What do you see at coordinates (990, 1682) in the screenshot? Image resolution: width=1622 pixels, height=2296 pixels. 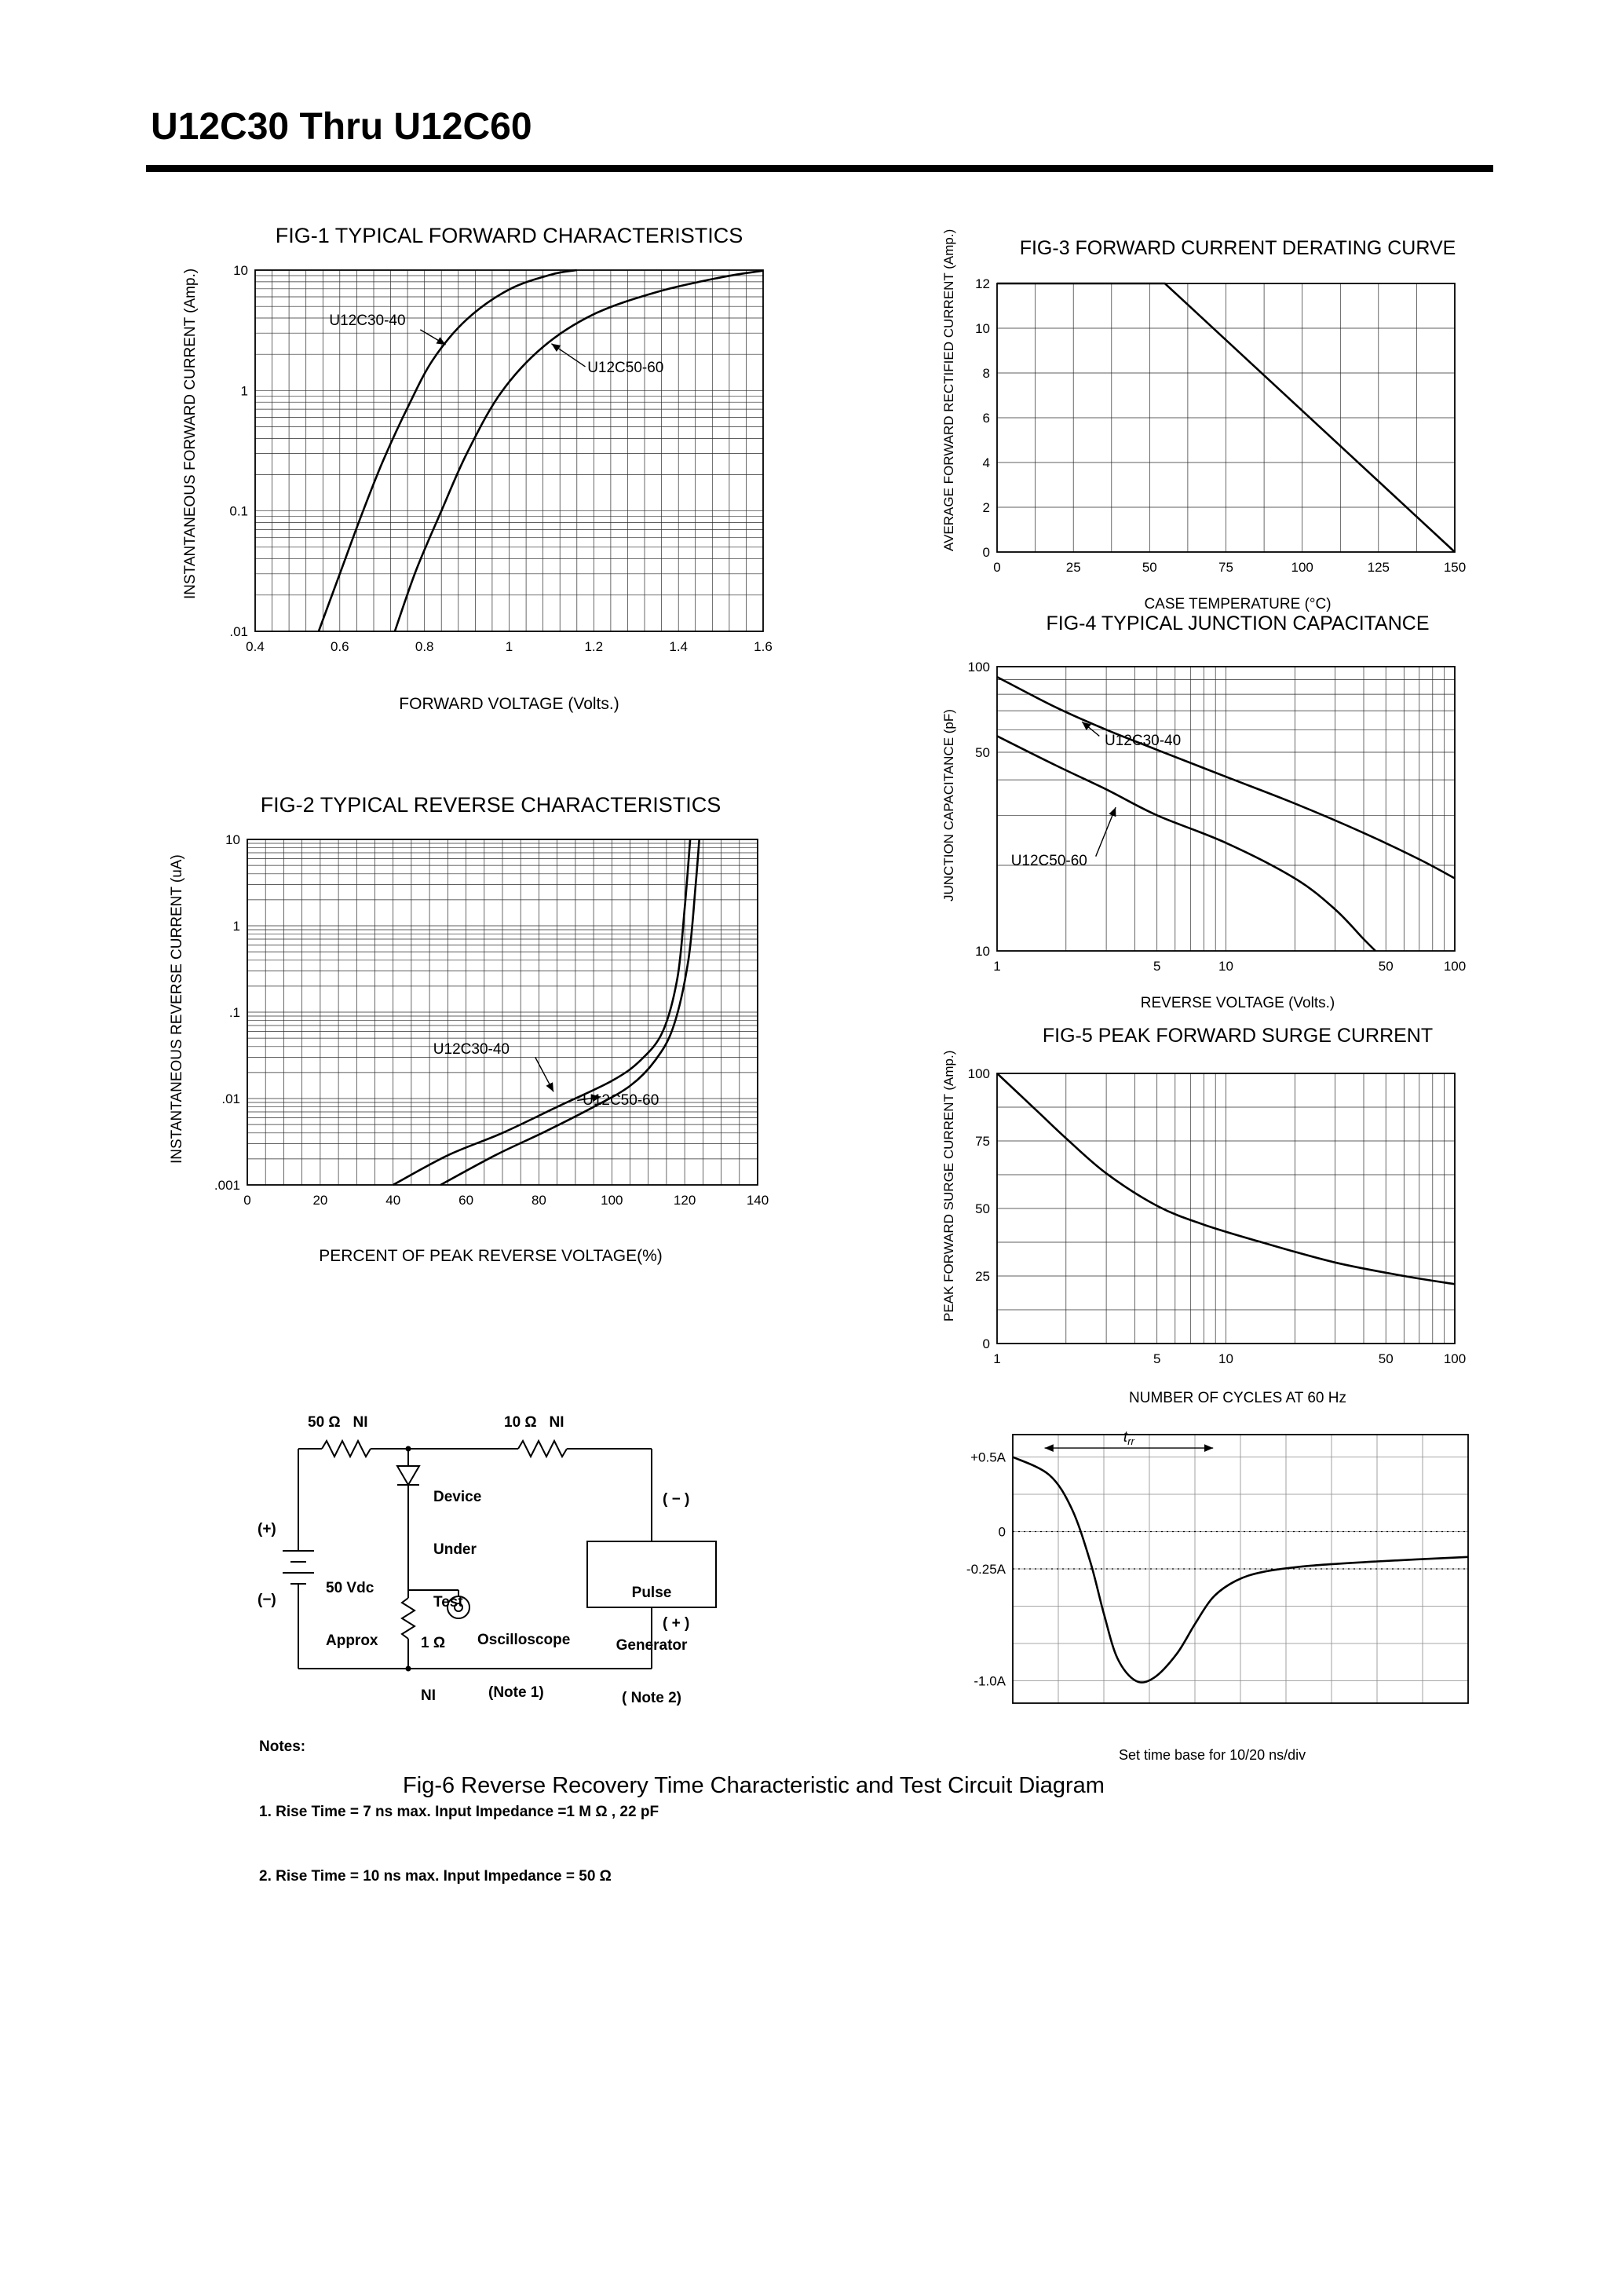 I see `svg-text: -1.0A` at bounding box center [990, 1682].